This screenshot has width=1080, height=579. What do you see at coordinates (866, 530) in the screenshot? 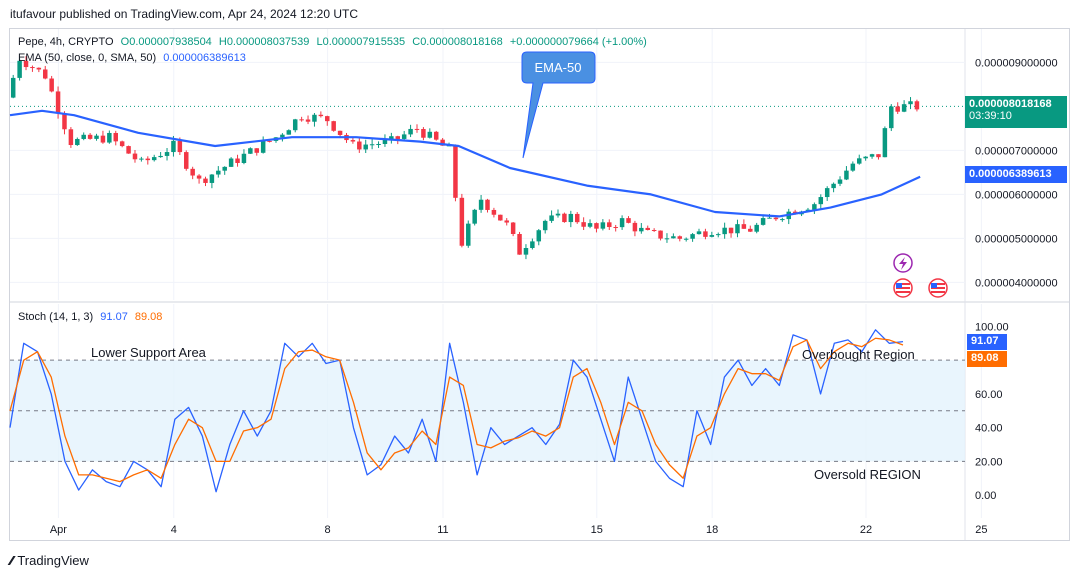
I see `time-tick-label: 22` at bounding box center [866, 530].